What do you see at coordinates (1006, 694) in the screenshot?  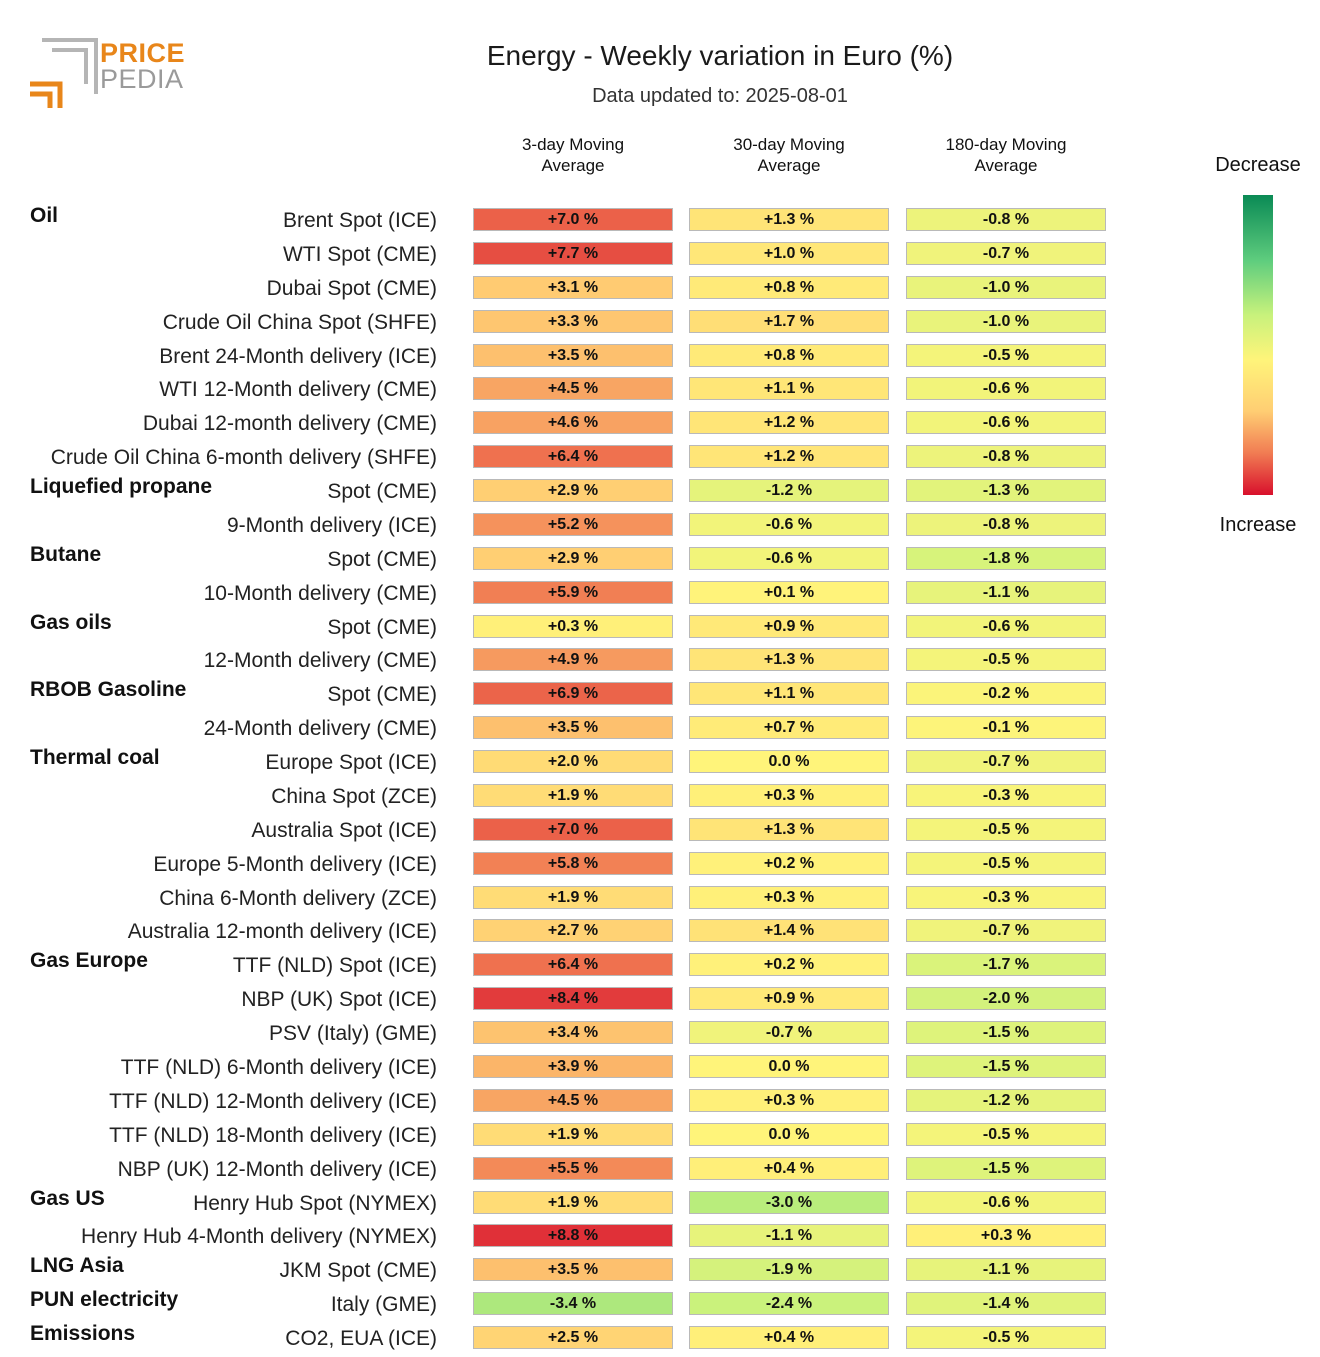 I see `value-cell: -0.2 %` at bounding box center [1006, 694].